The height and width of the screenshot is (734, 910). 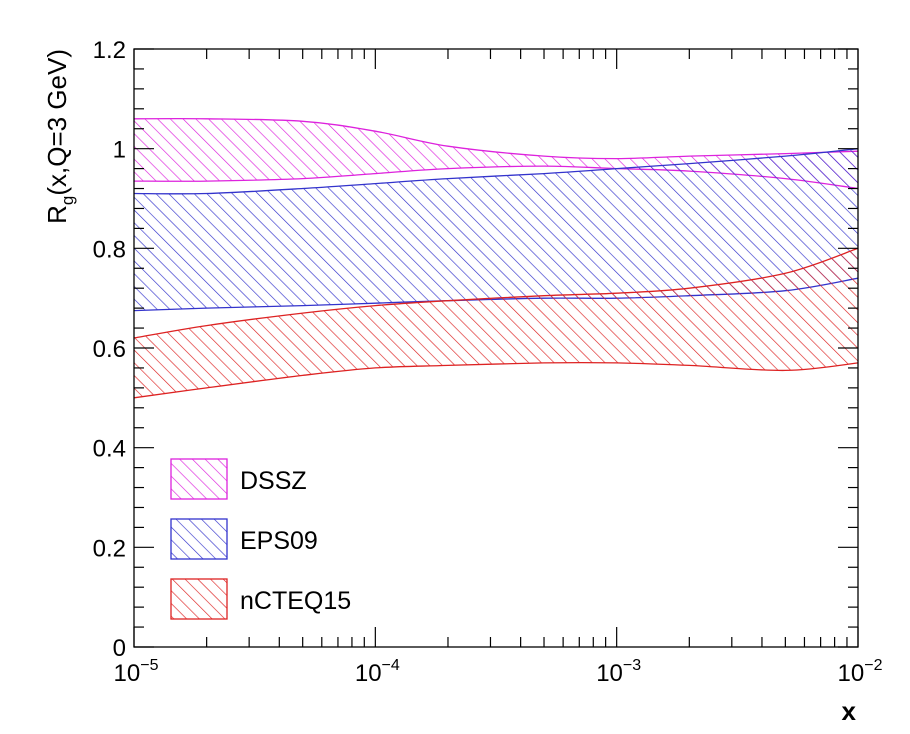 What do you see at coordinates (119, 150) in the screenshot?
I see `y-tick-label: 1` at bounding box center [119, 150].